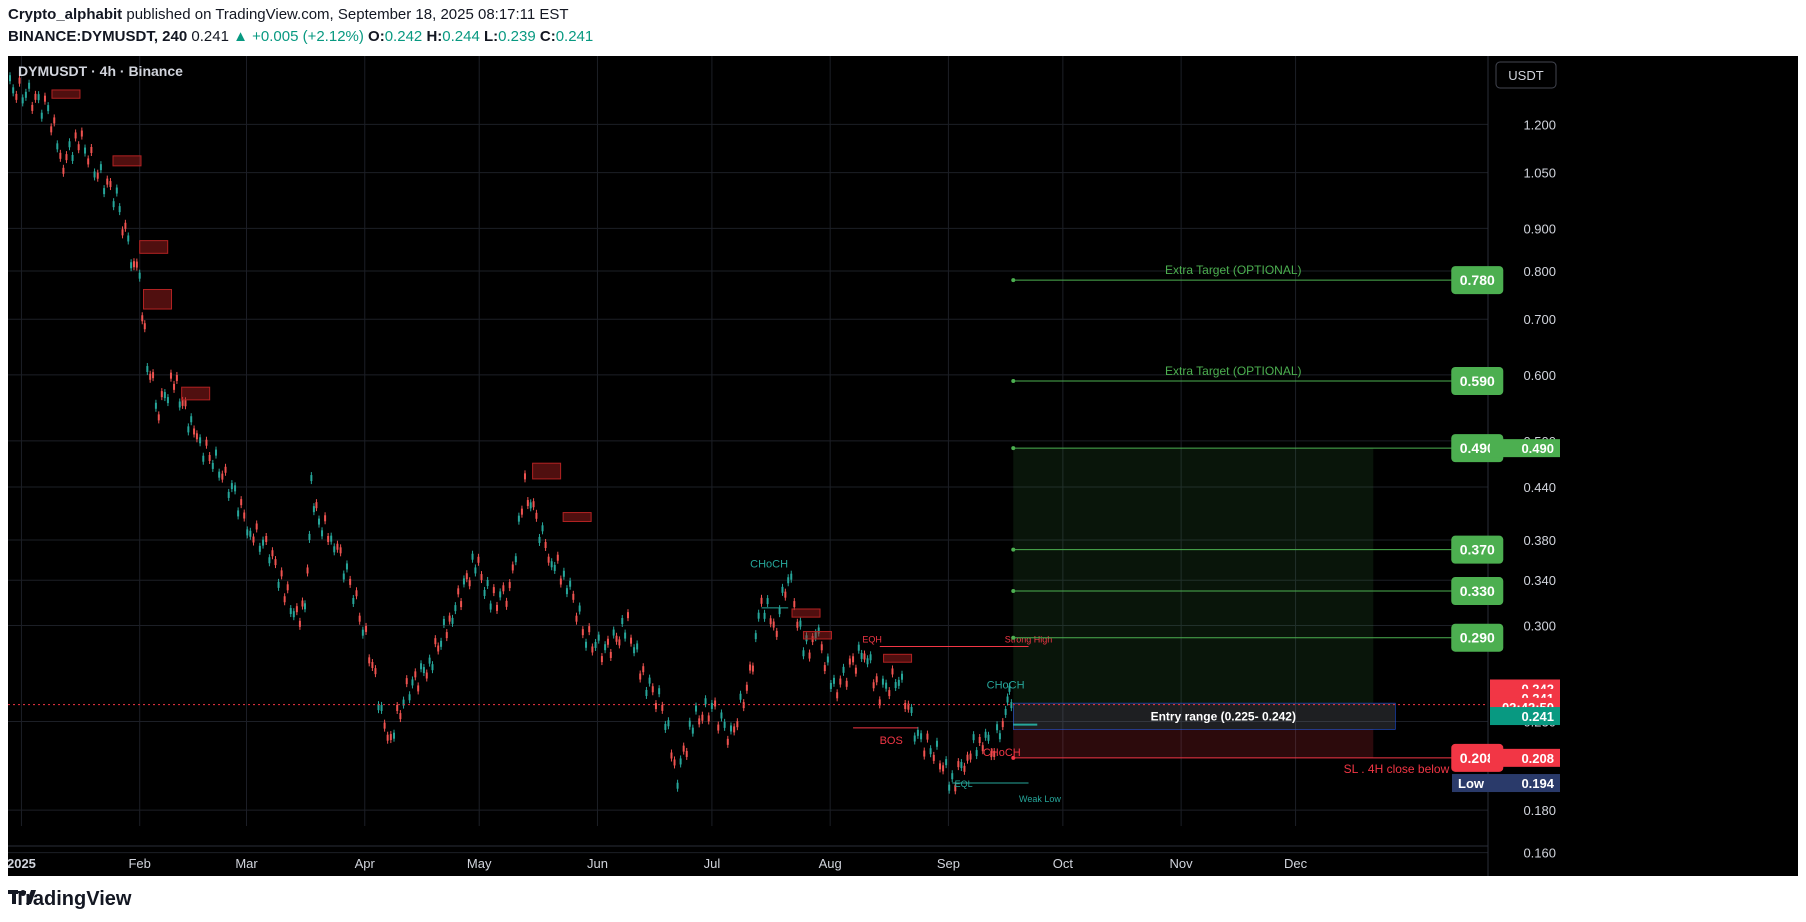 The height and width of the screenshot is (922, 1806). Describe the element at coordinates (1397, 769) in the screenshot. I see `target-level-caption: SL . 4H close below` at that location.